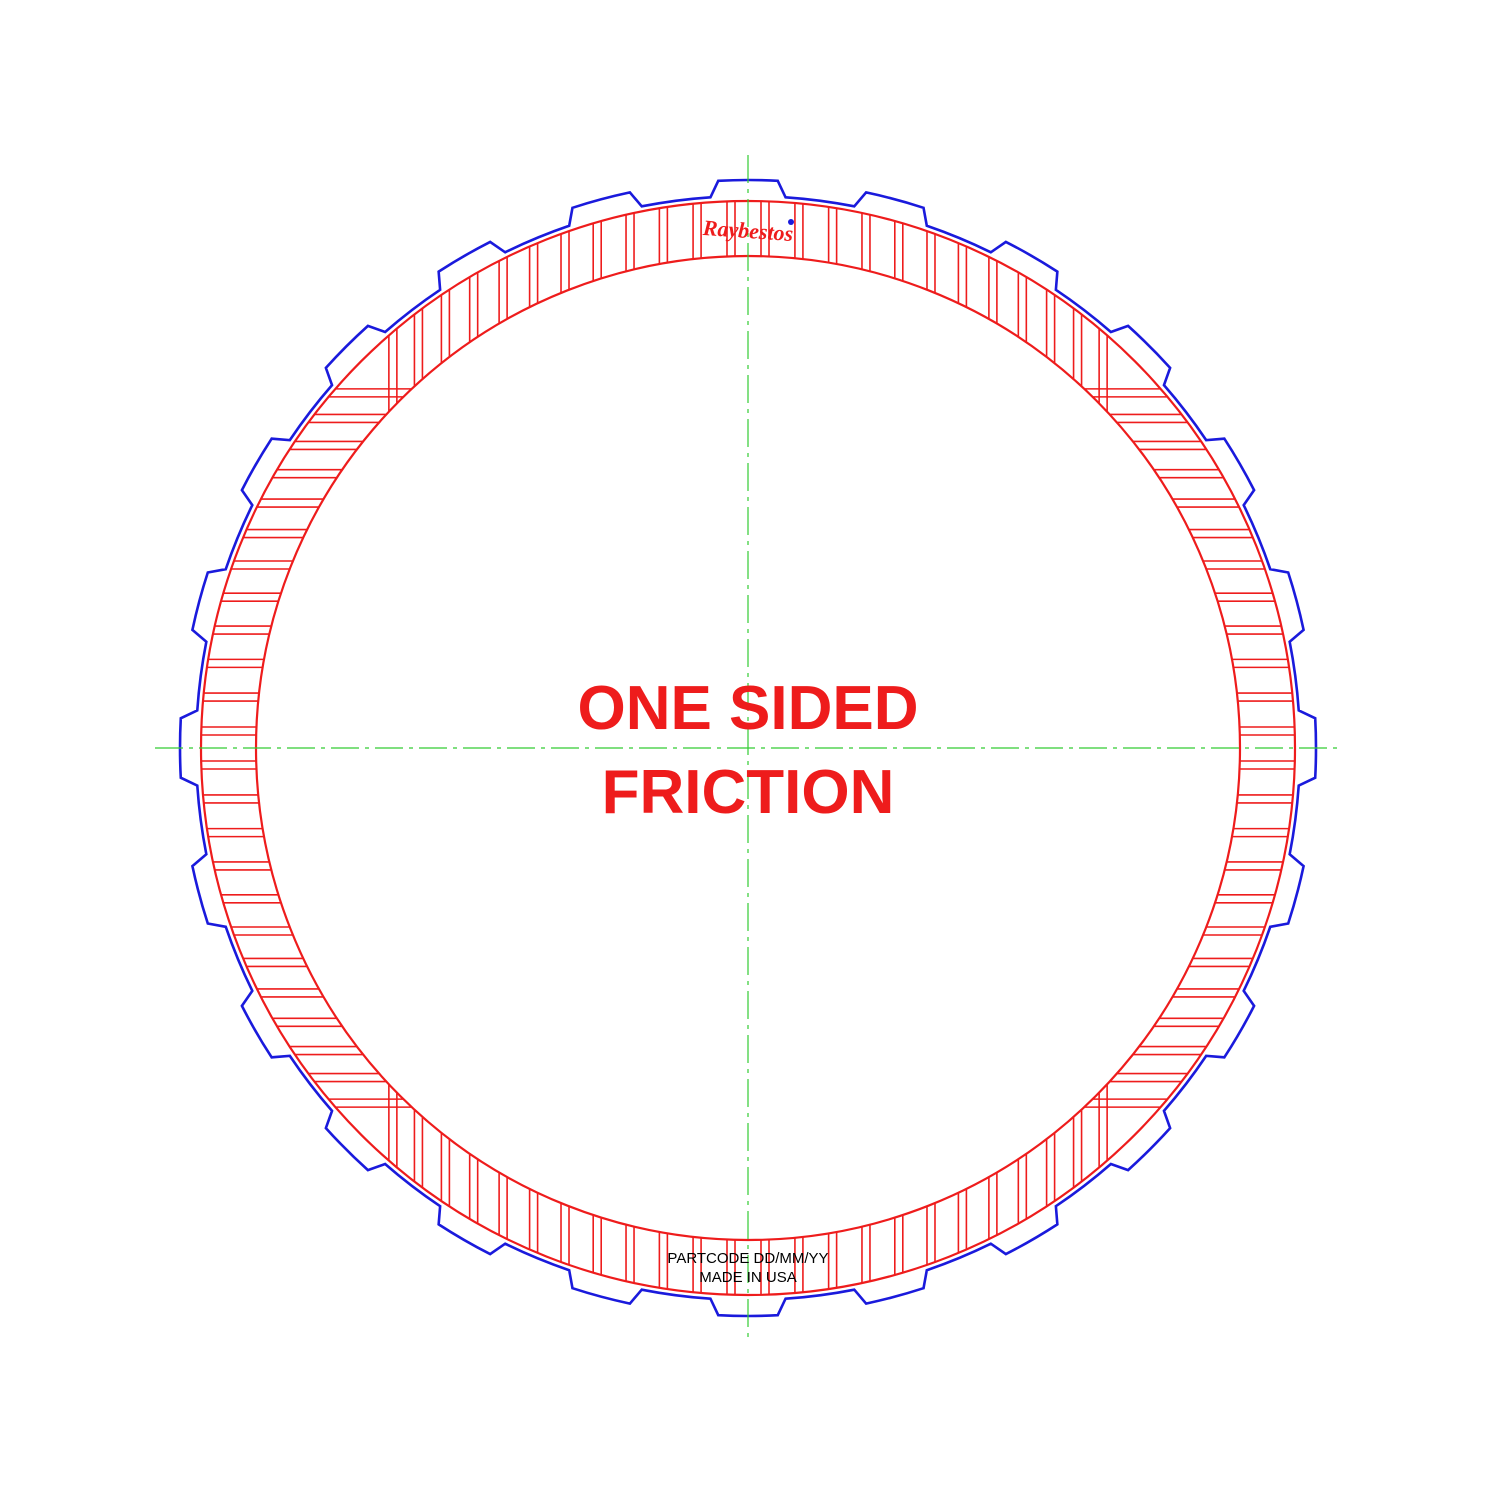 The width and height of the screenshot is (1500, 1500). What do you see at coordinates (791, 222) in the screenshot?
I see `logo-dot` at bounding box center [791, 222].